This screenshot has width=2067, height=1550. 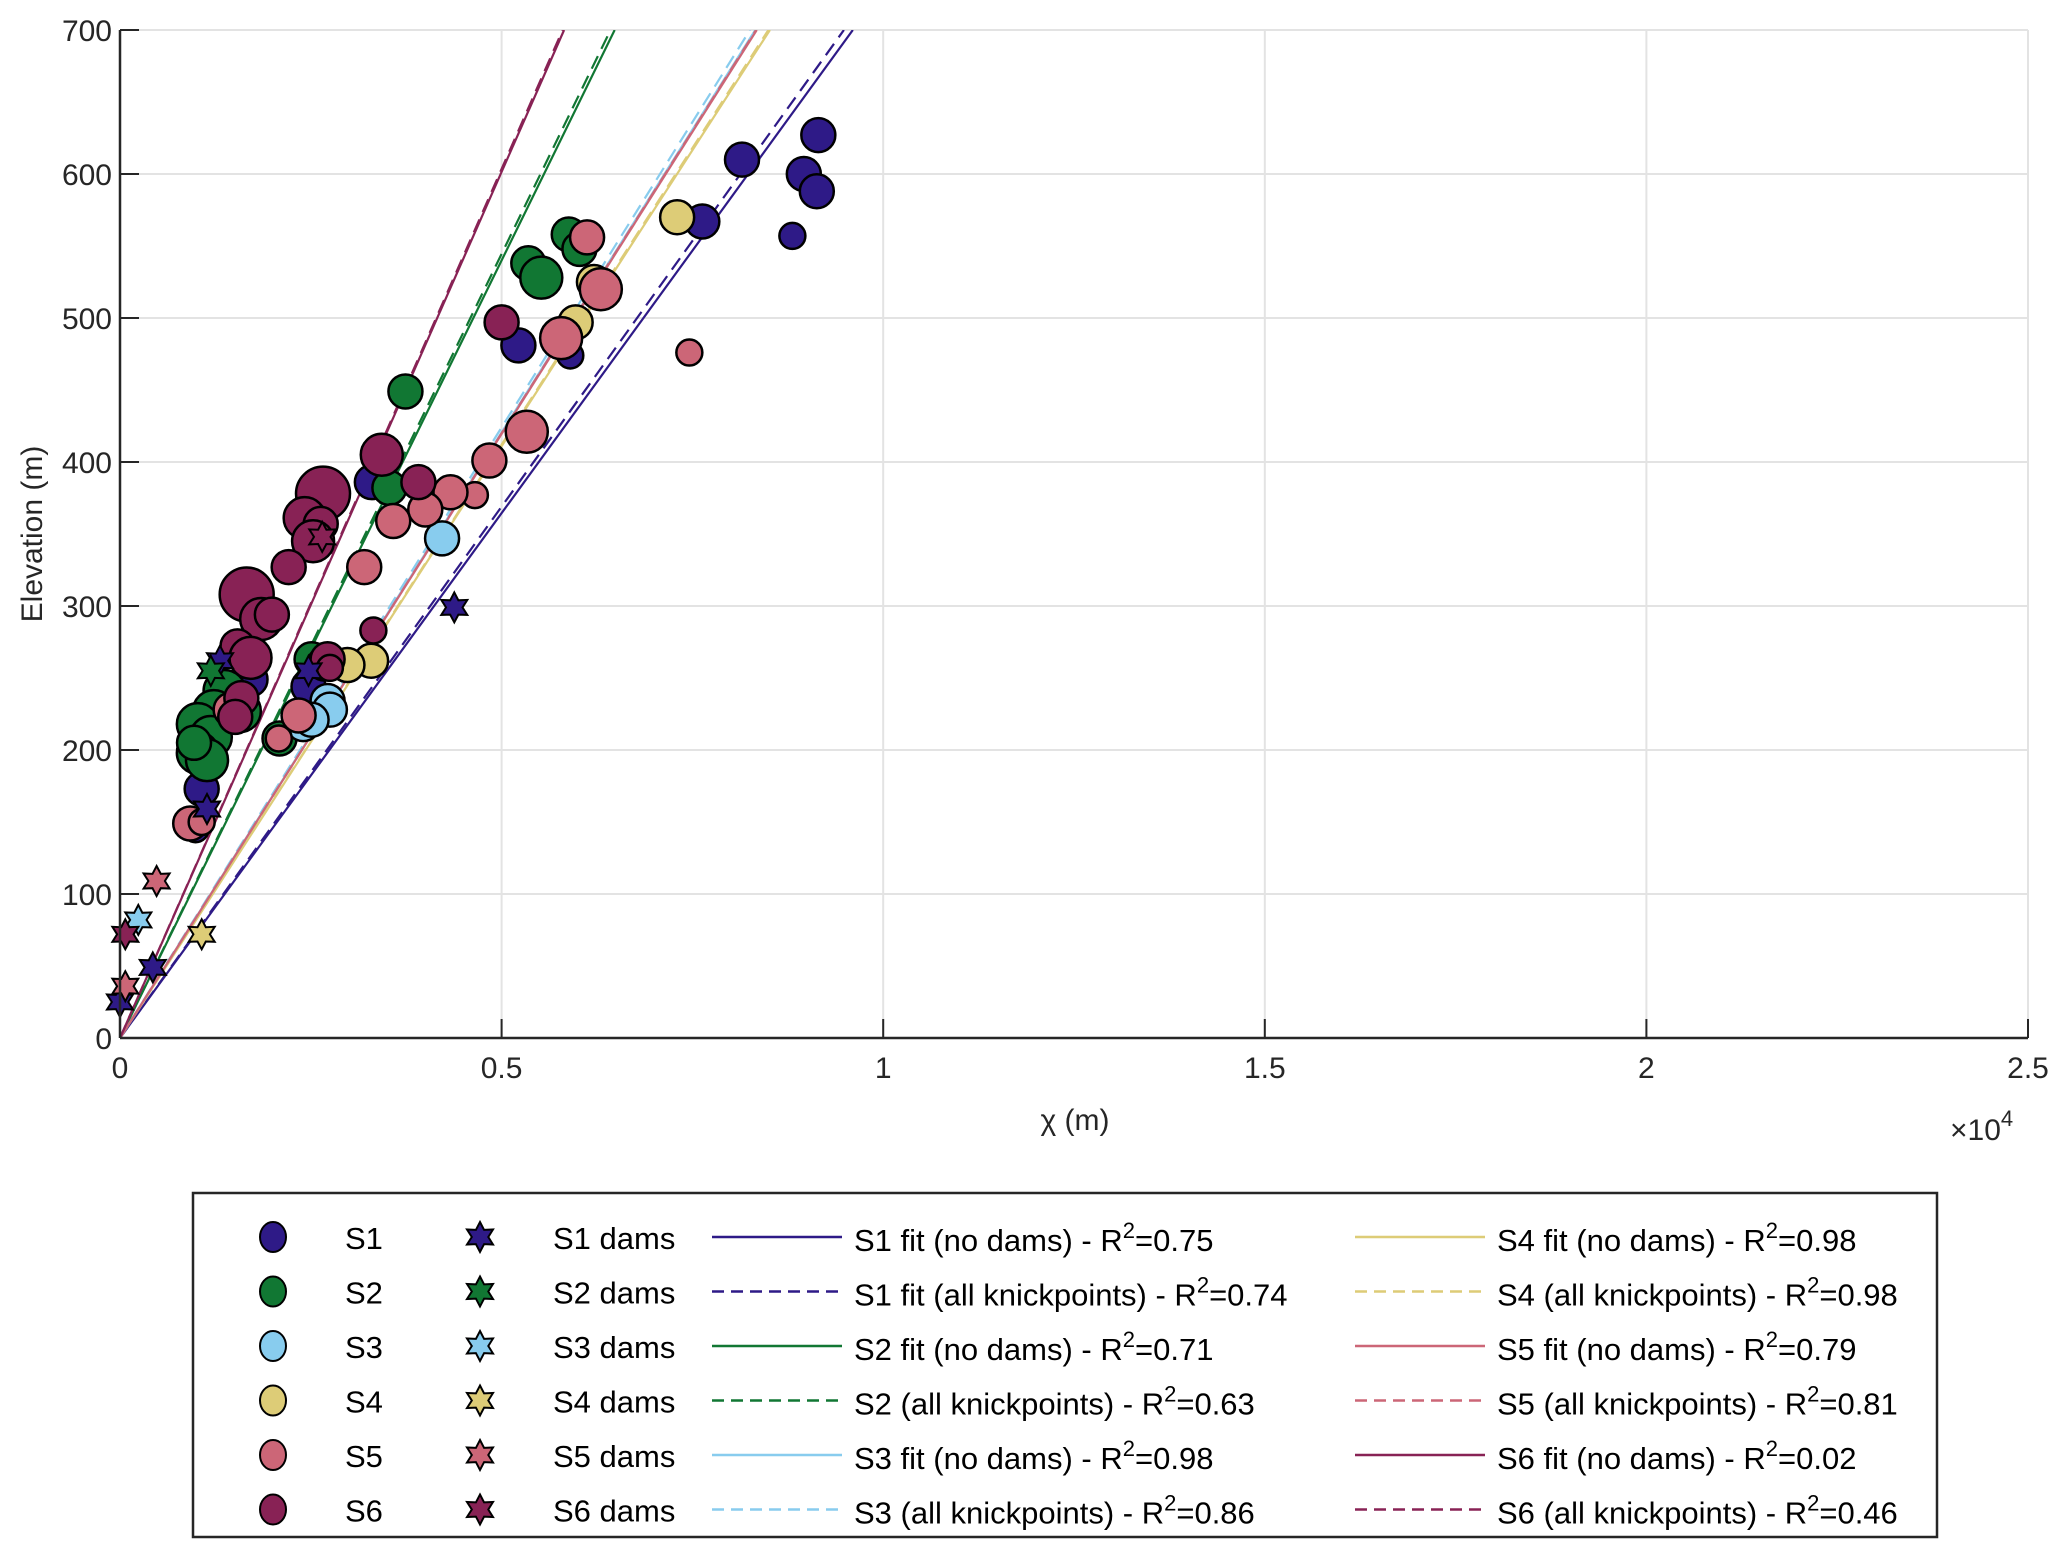 I want to click on legend-label-part: =0.02, so click(x=1817, y=1458).